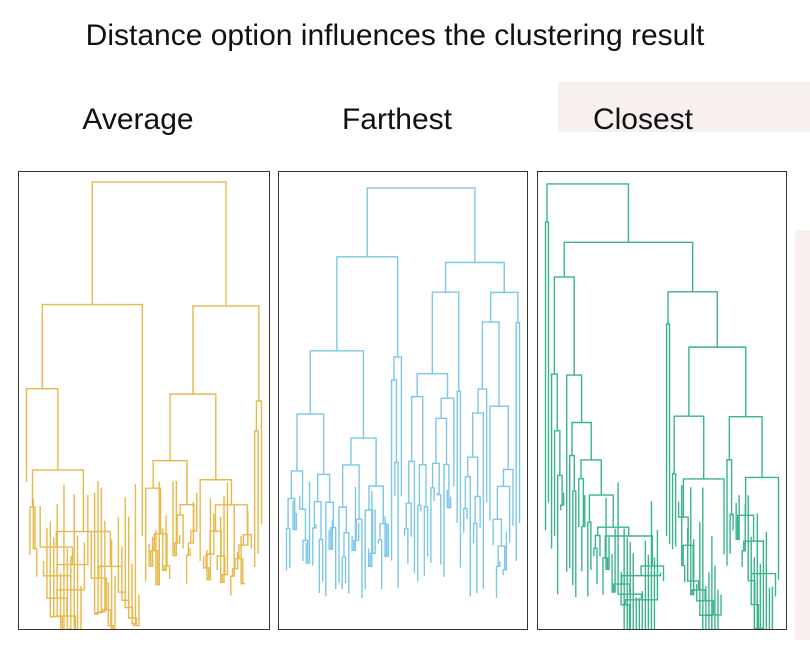 This screenshot has height=648, width=810. What do you see at coordinates (397, 119) in the screenshot?
I see `panel-label-farthest: Farthest` at bounding box center [397, 119].